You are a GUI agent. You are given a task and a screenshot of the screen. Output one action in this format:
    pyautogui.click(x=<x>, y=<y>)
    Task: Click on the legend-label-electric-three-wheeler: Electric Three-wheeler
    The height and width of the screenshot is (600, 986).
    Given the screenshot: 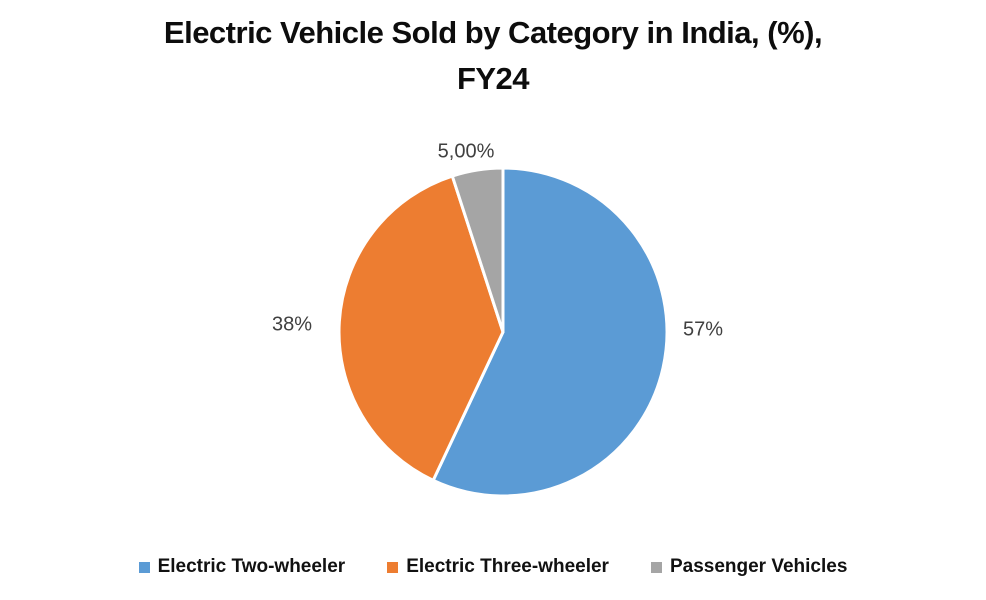 What is the action you would take?
    pyautogui.click(x=507, y=566)
    